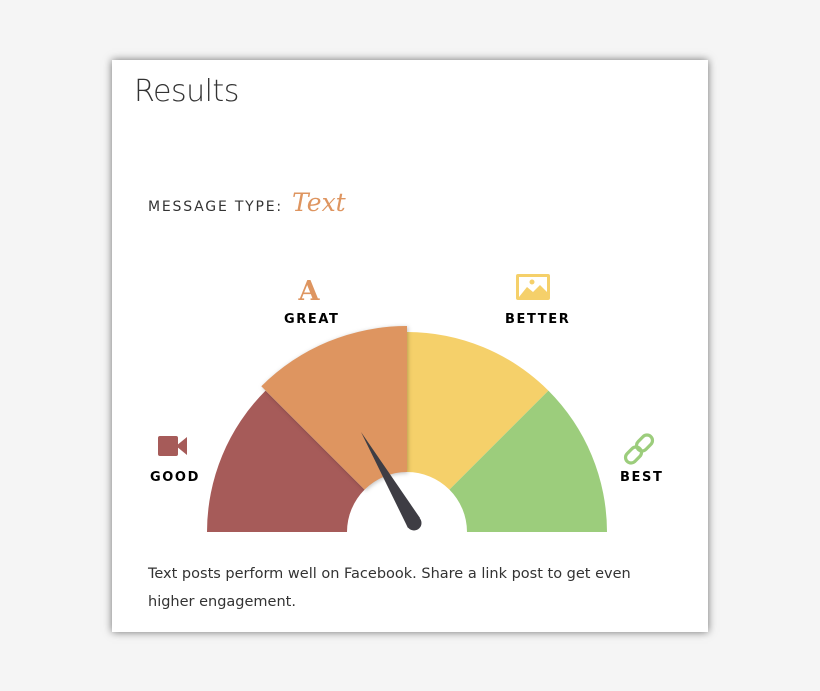 The image size is (820, 691). I want to click on gauge-needle, so click(390, 480).